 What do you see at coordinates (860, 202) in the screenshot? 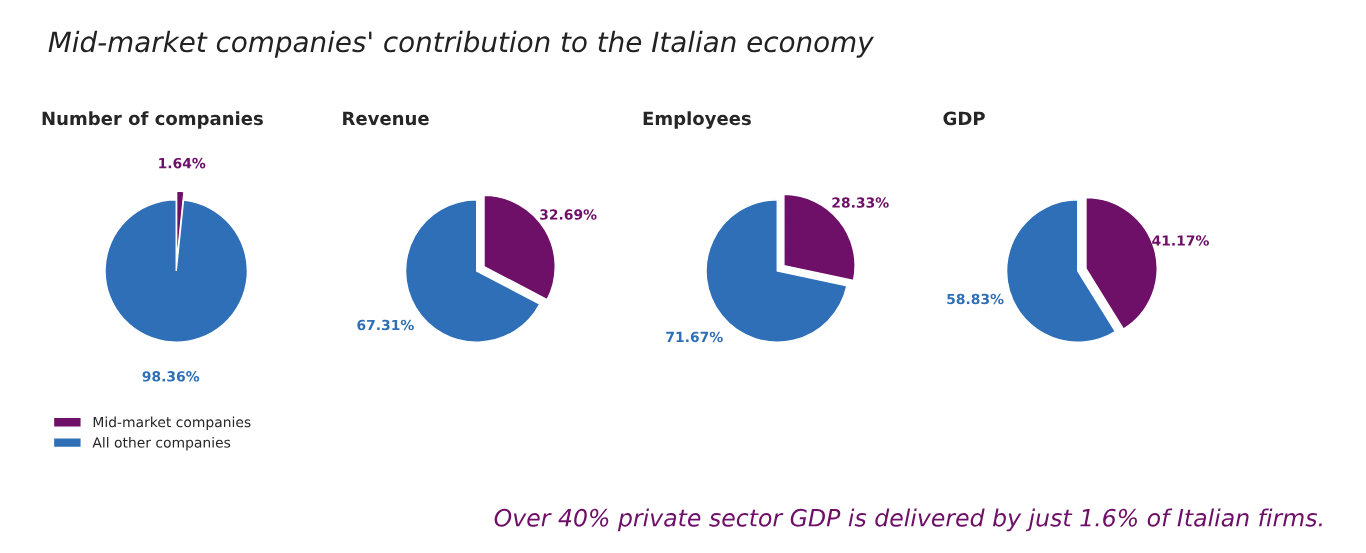
I see `data-label: 28.33%` at bounding box center [860, 202].